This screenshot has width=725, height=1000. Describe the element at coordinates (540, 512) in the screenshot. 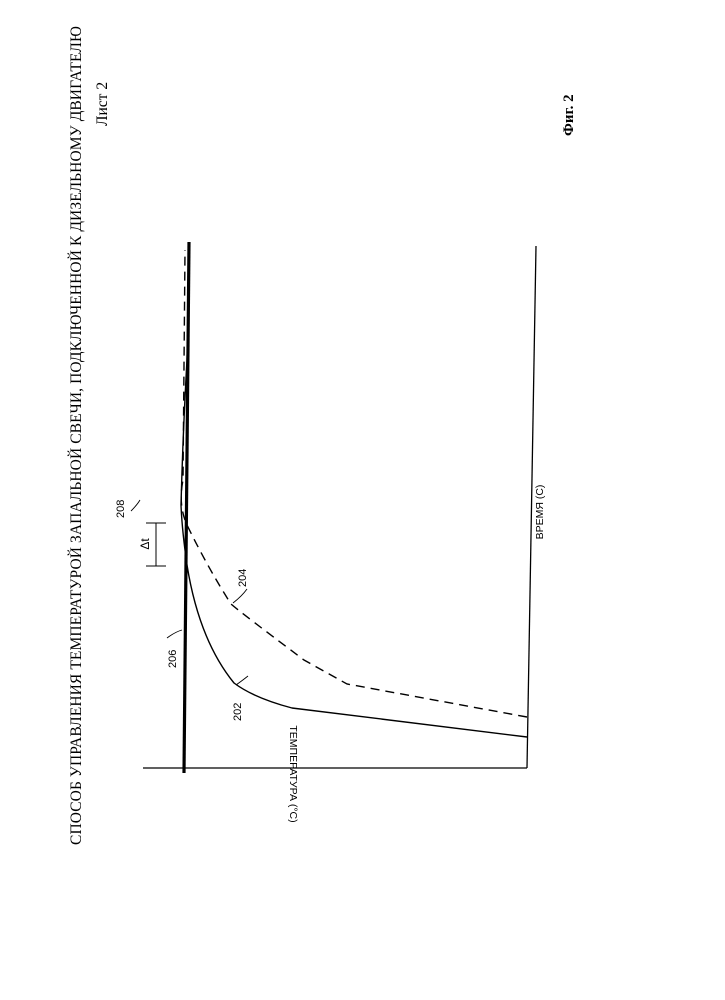

I see `x-axis-label: ВРЕМЯ (С)` at that location.